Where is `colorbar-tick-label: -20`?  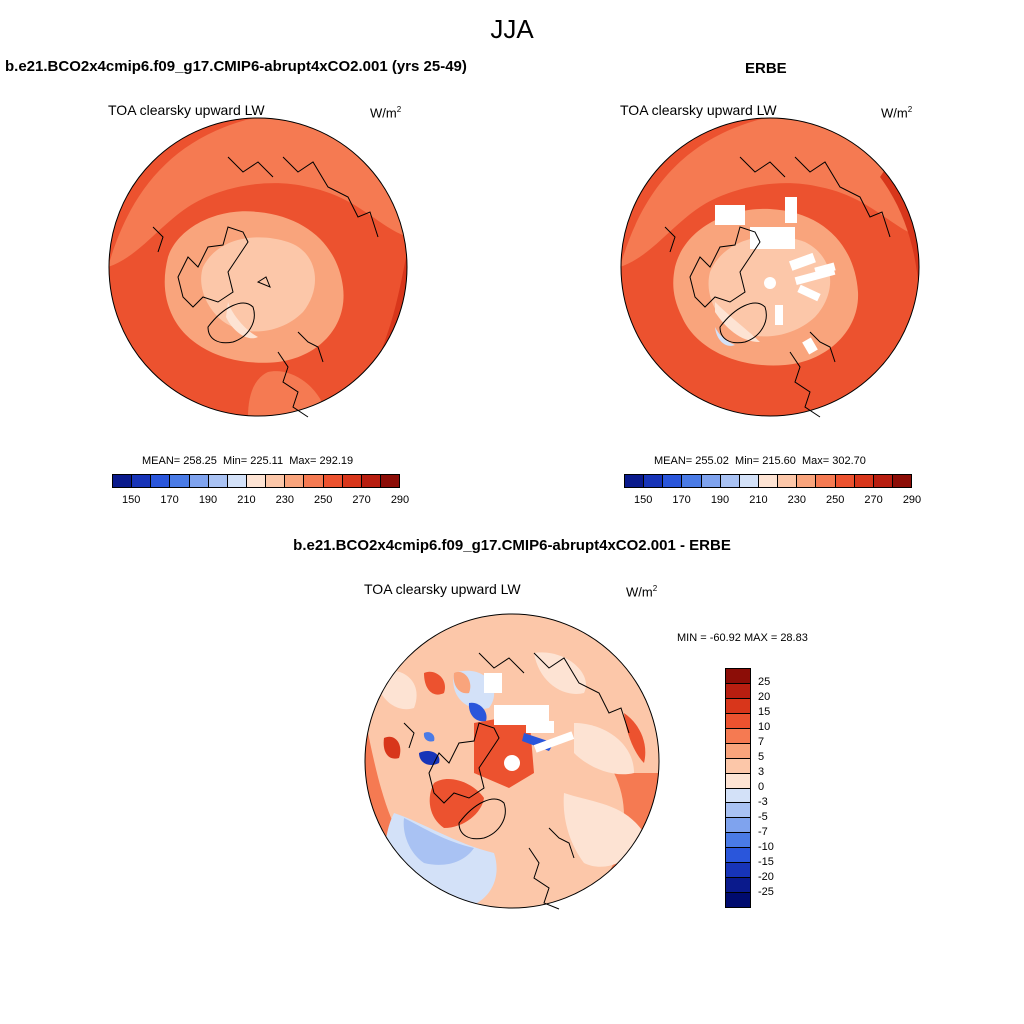
colorbar-tick-label: -20 is located at coordinates (766, 877).